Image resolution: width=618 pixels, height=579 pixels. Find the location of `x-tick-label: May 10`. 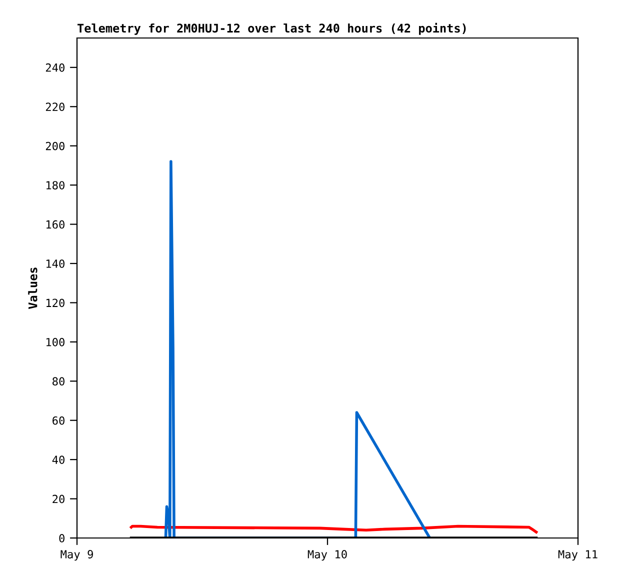

x-tick-label: May 10 is located at coordinates (327, 555).